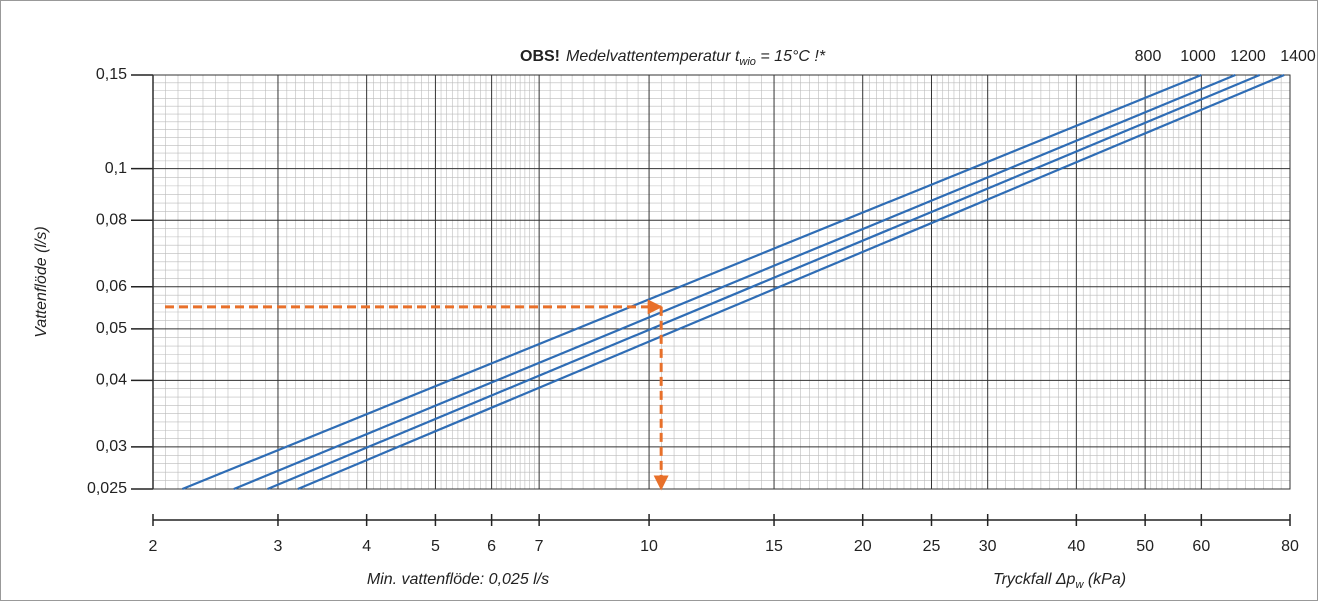 Image resolution: width=1318 pixels, height=601 pixels. I want to click on x-note: Min. vattenflöde: 0,025 l/s, so click(458, 579).